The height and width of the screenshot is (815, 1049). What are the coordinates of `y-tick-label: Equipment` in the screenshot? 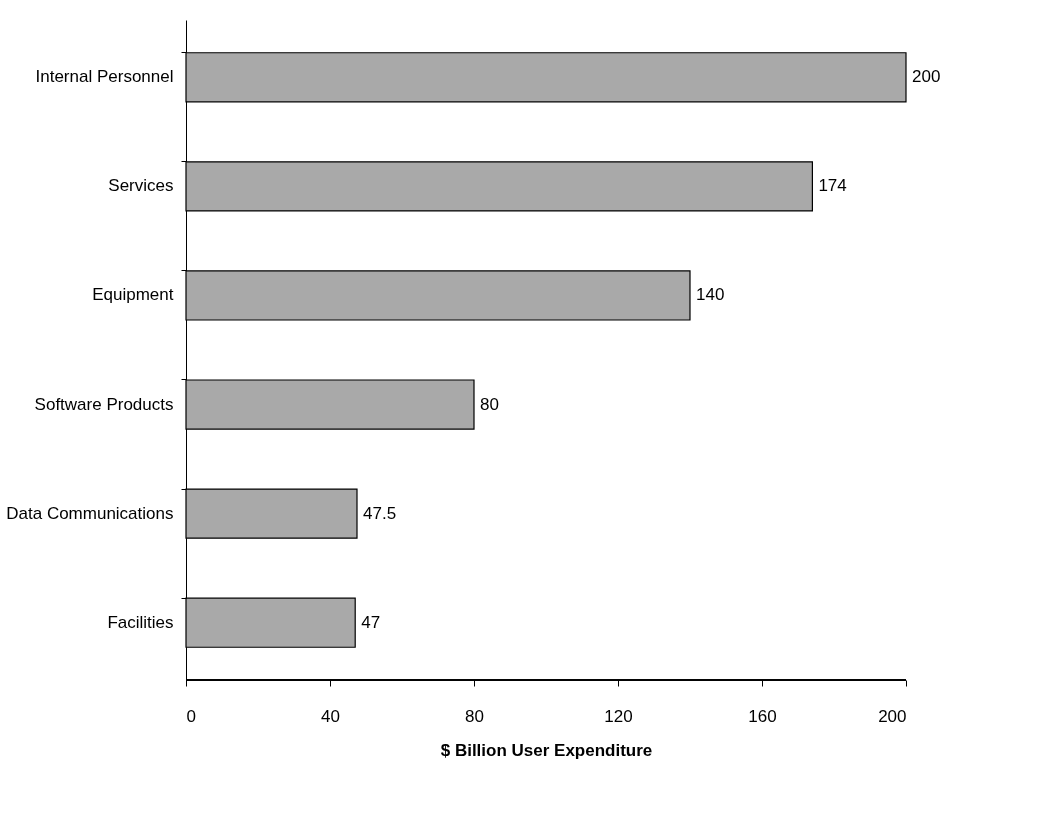 It's located at (133, 295).